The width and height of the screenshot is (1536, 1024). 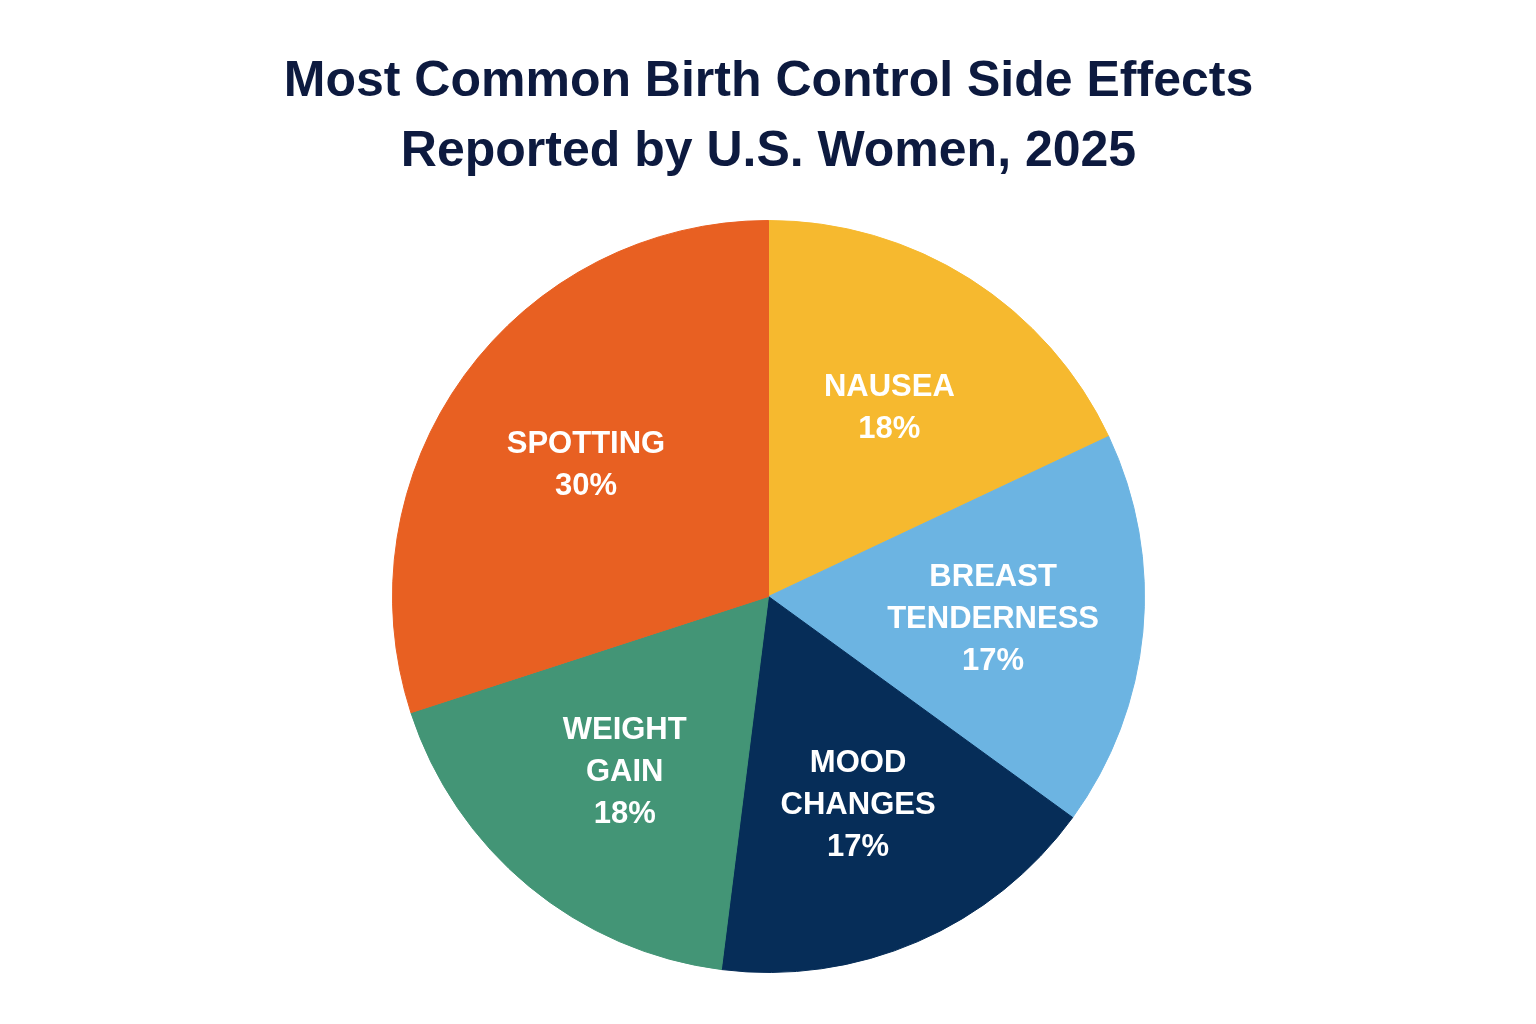 I want to click on slice-label: SPOTTING, so click(x=586, y=443).